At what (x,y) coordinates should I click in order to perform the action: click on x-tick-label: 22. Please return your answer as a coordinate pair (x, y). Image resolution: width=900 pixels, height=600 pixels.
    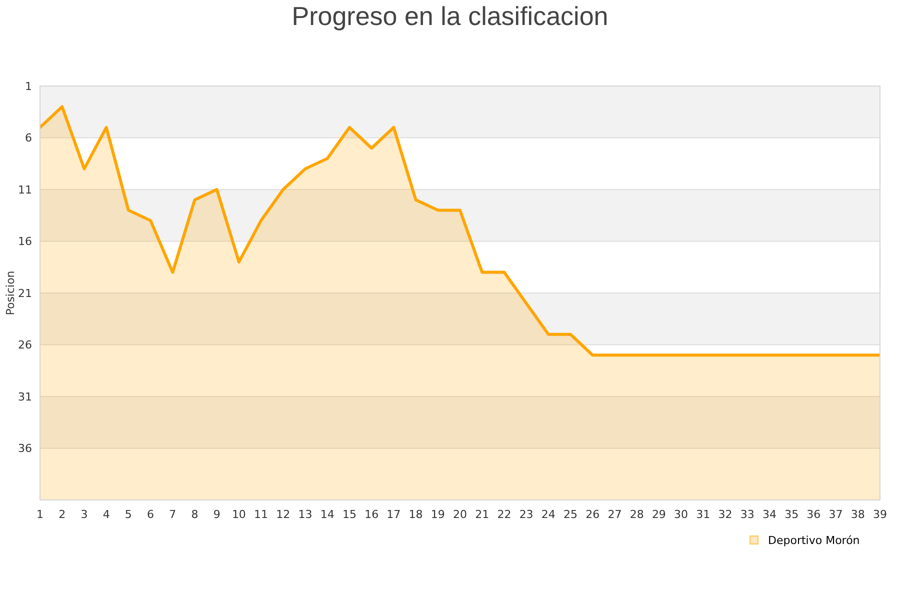
    Looking at the image, I should click on (504, 514).